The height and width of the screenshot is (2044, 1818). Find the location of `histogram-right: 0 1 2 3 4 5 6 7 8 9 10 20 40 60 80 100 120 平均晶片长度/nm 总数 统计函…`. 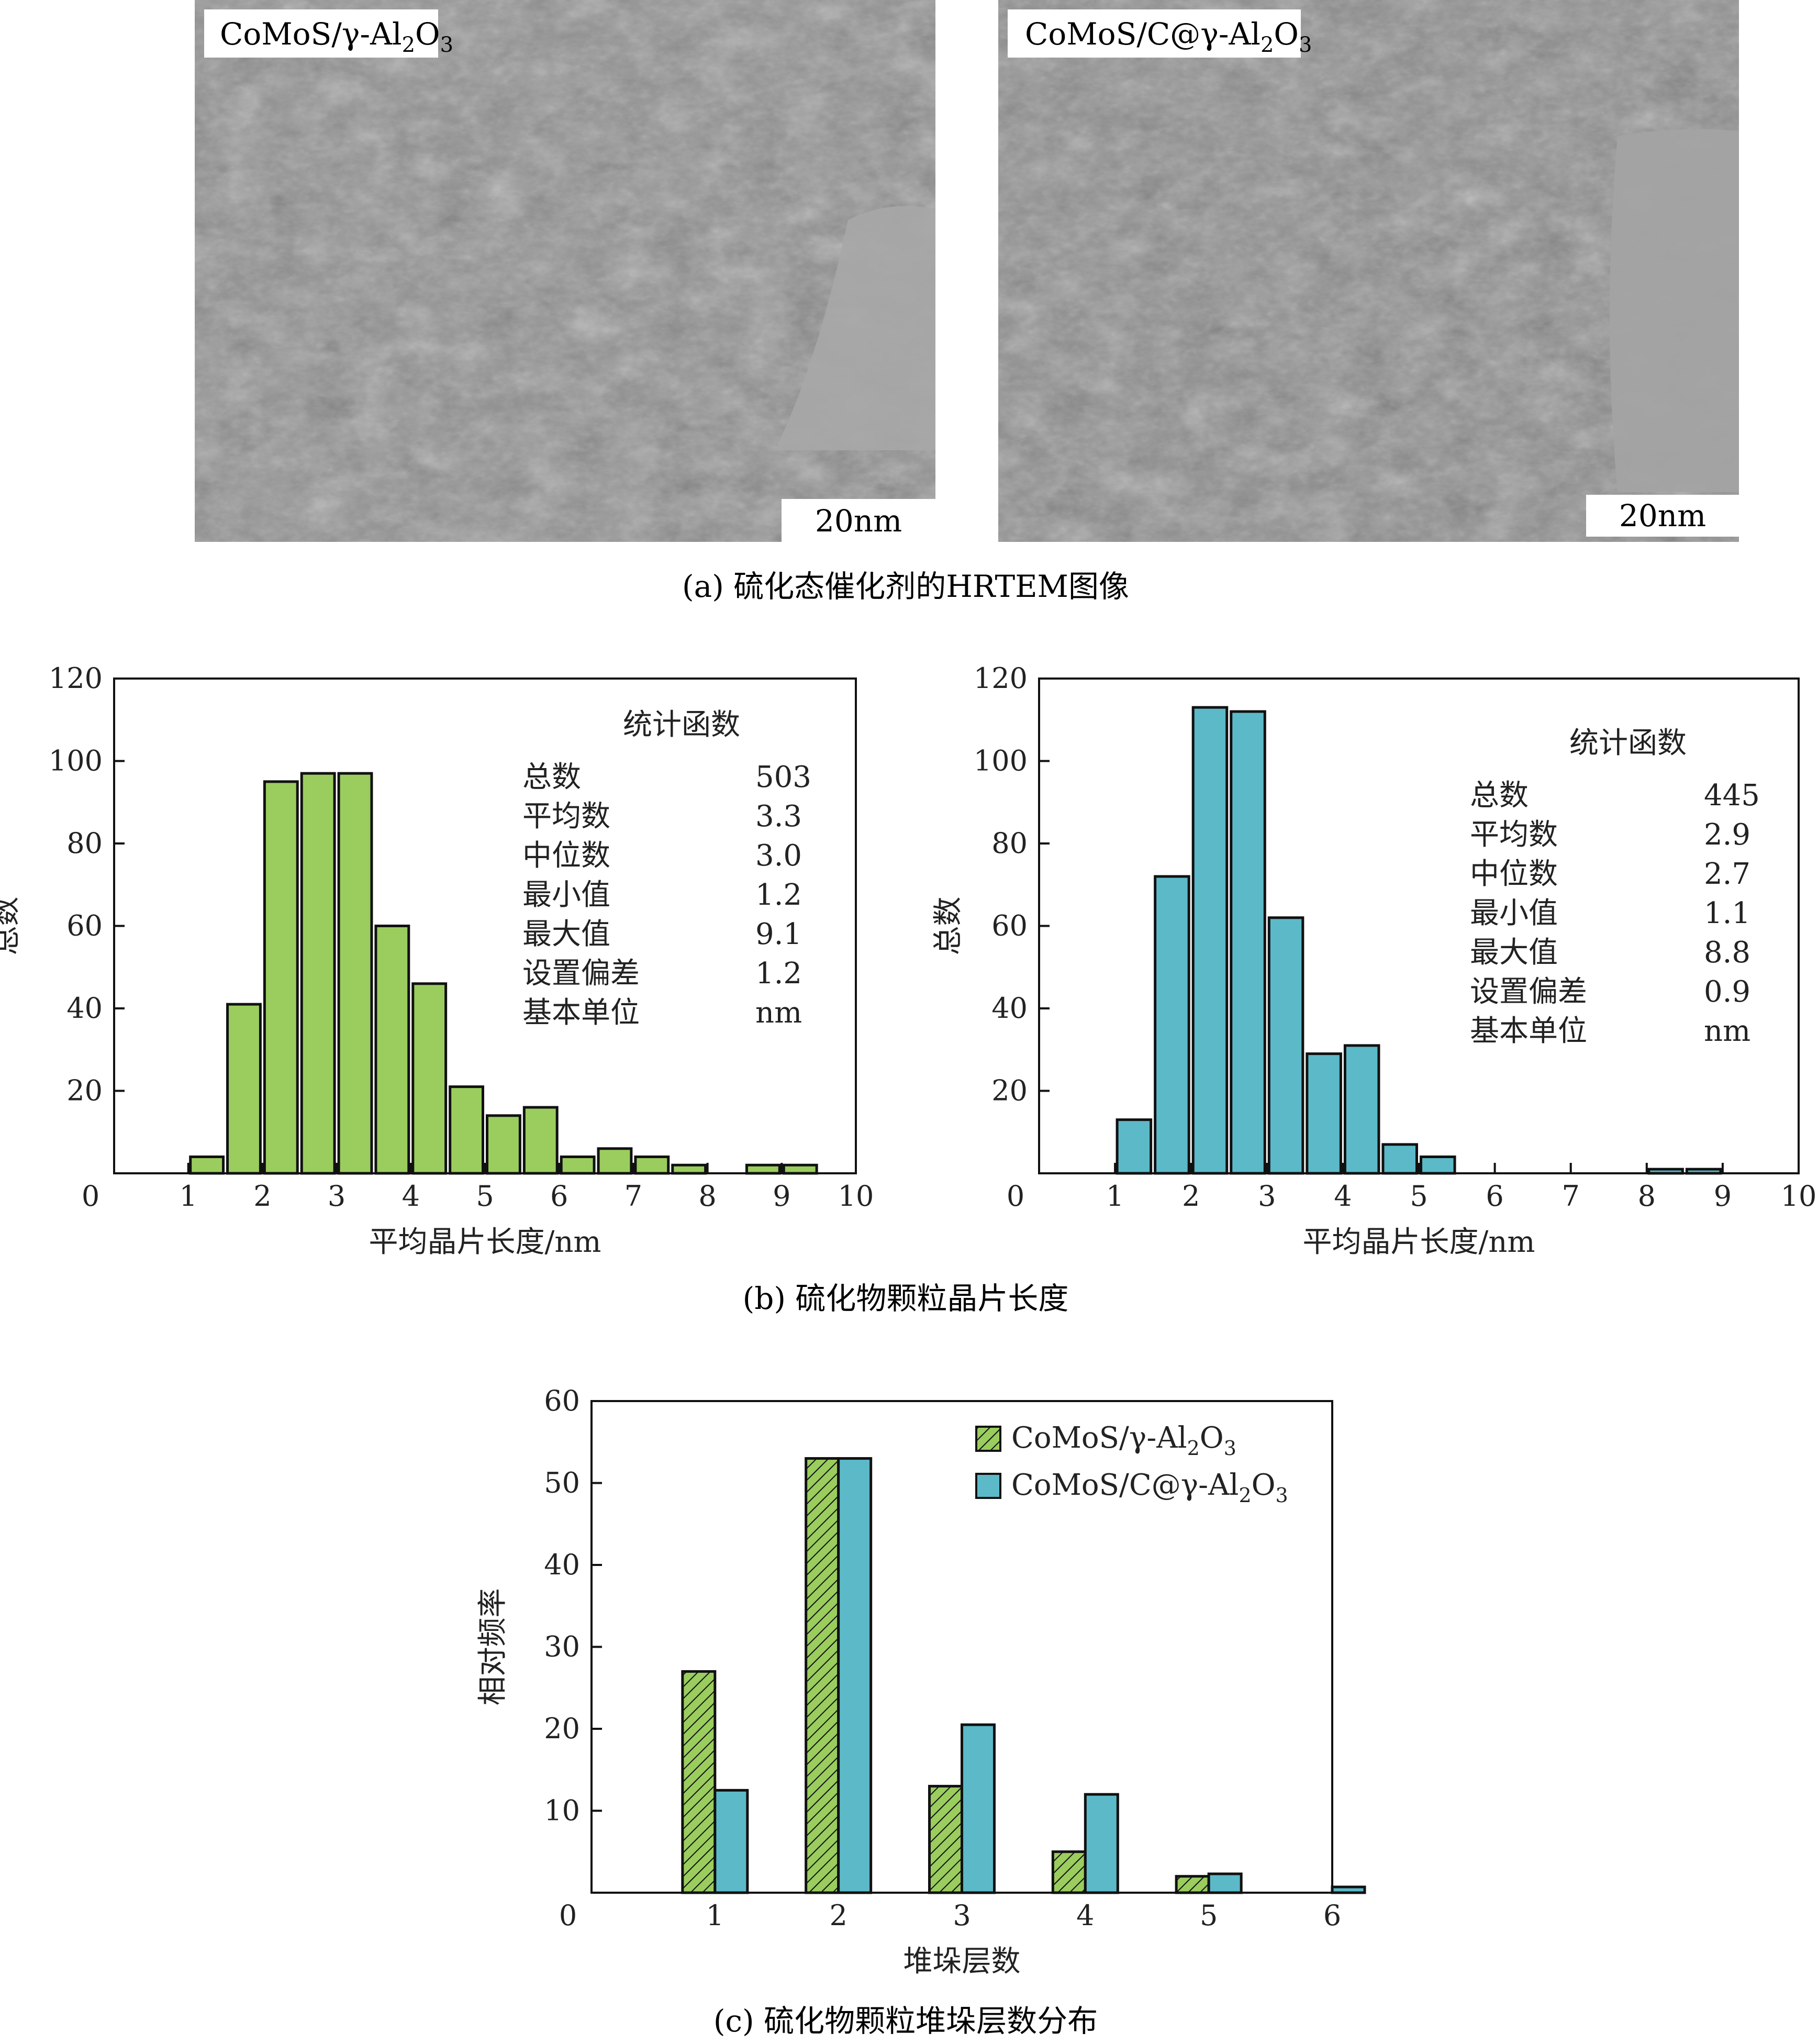

histogram-right: 0 1 2 3 4 5 6 7 8 9 10 20 40 60 80 100 120 平均晶片长度/nm 总数 统计函… is located at coordinates (1373, 960).